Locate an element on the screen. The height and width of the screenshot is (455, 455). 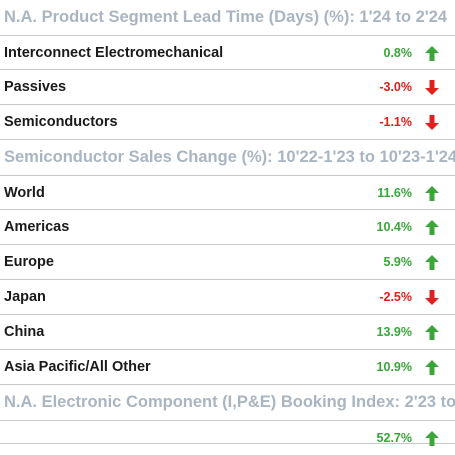
row-label: Asia Pacific/All Other is located at coordinates (77, 367).